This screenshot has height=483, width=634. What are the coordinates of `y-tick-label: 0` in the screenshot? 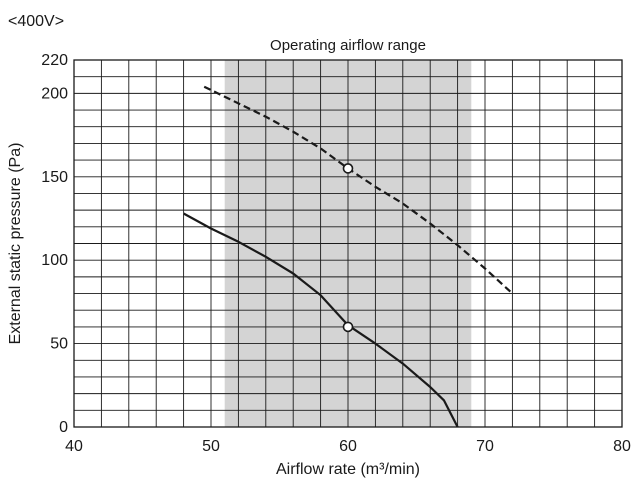 It's located at (63, 427).